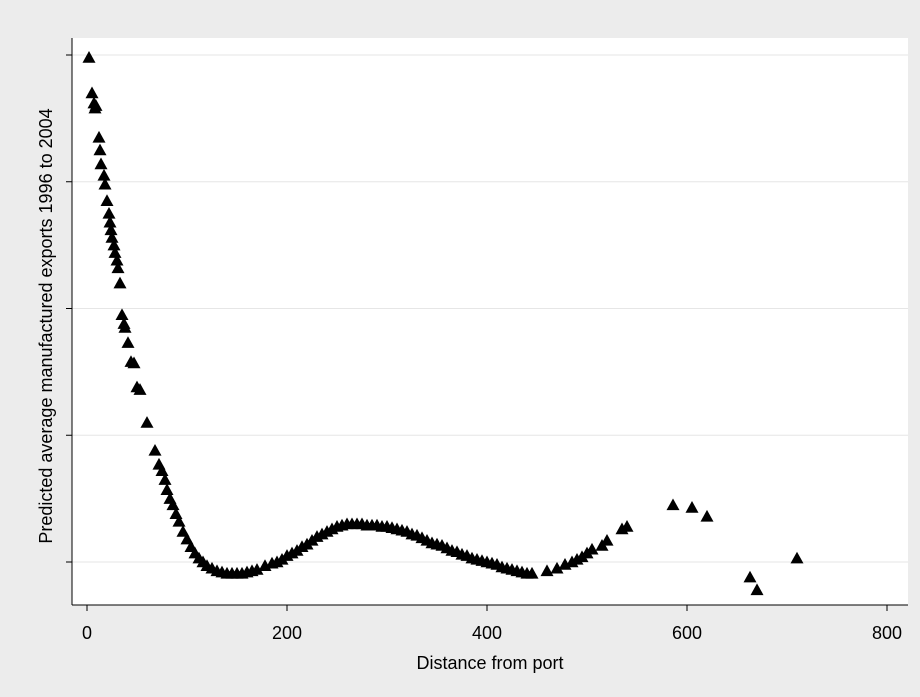 This screenshot has width=920, height=697. What do you see at coordinates (87, 633) in the screenshot?
I see `x-tick-label: 0` at bounding box center [87, 633].